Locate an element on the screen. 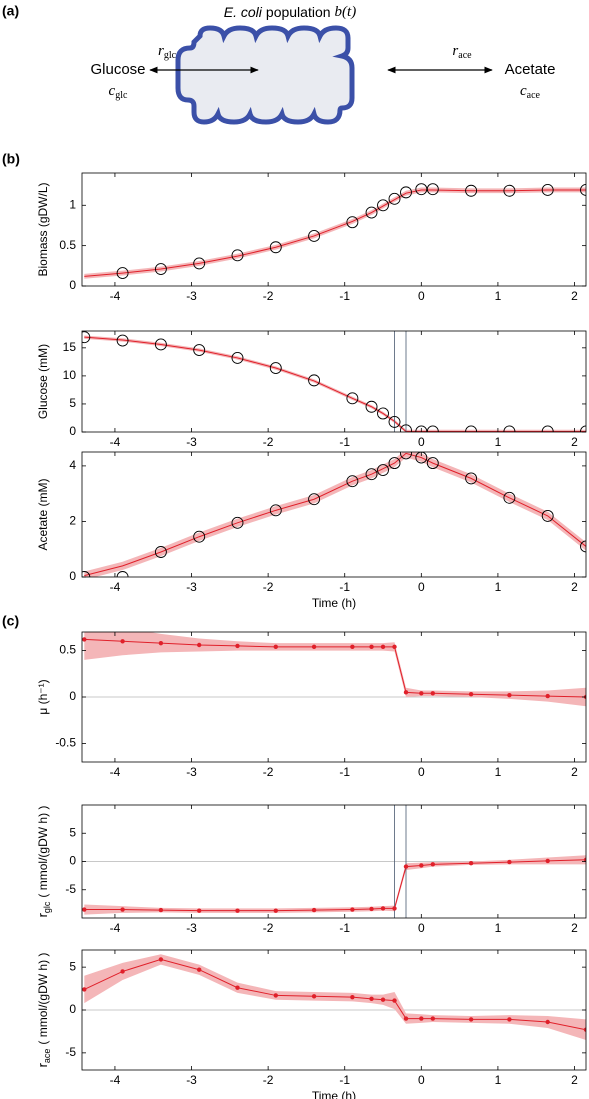 Image resolution: width=589 pixels, height=1099 pixels. chart: 0 5 10 15 -4 -3 -2 -1 0 1 2 Glucose (mM) is located at coordinates (311, 389).